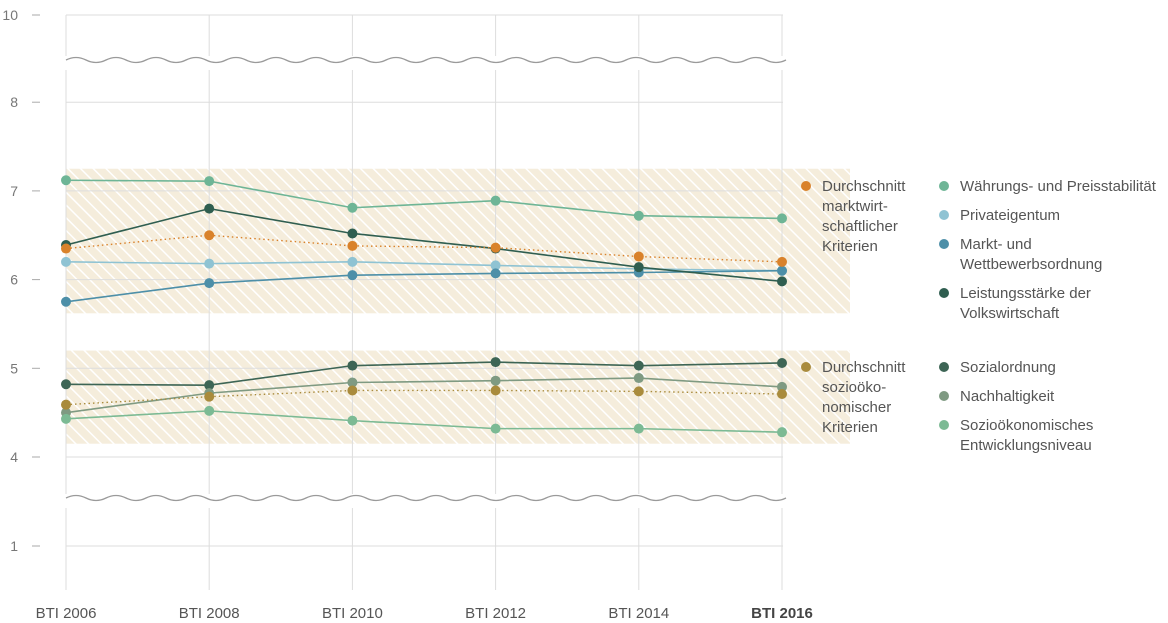 This screenshot has width=1168, height=623. I want to click on legend-avg-market-label: Kriterien, so click(850, 246).